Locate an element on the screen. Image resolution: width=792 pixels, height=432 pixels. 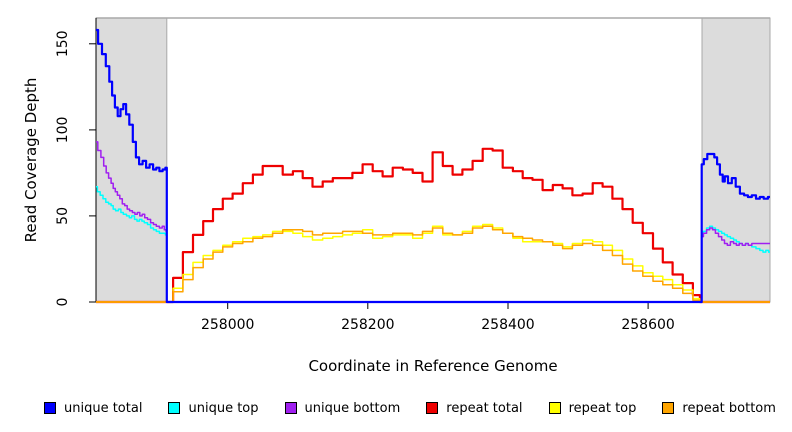
shaded-region is located at coordinates (736, 160).